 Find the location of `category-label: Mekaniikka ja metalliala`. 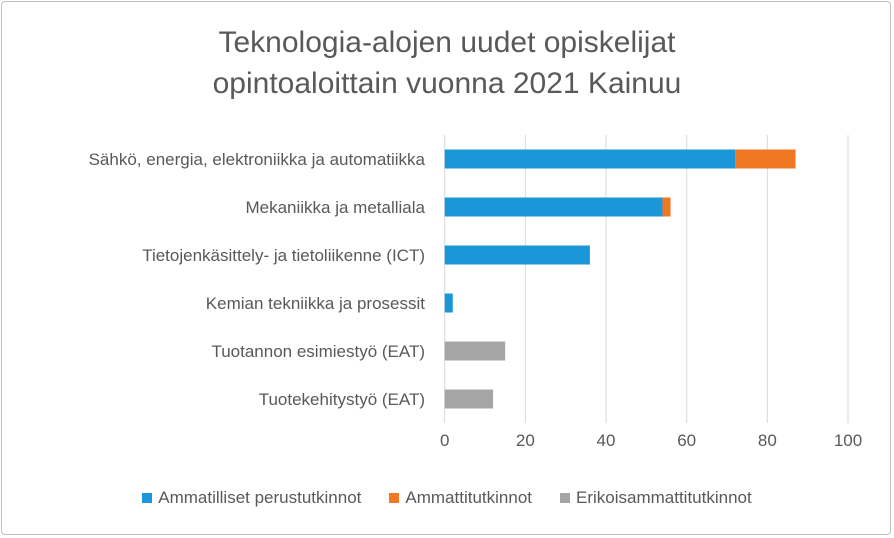

category-label: Mekaniikka ja metalliala is located at coordinates (335, 207).